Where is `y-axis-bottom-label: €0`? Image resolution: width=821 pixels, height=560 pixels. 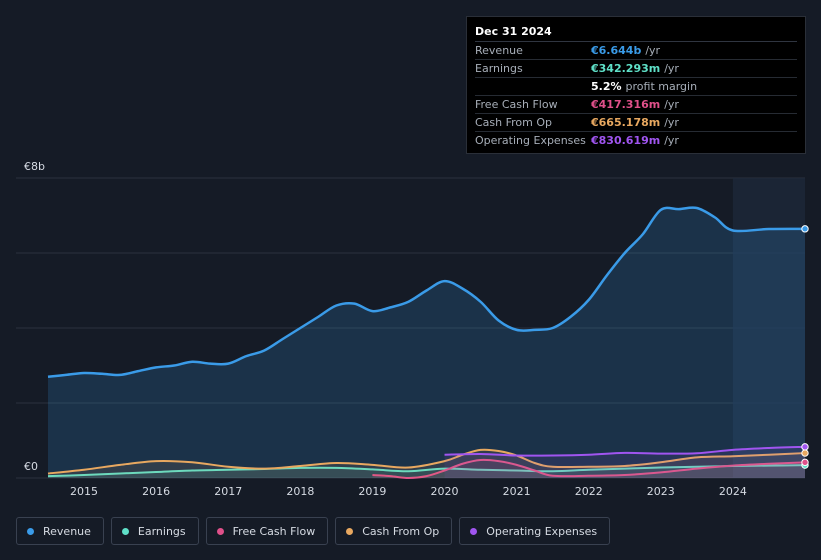 y-axis-bottom-label: €0 is located at coordinates (31, 466).